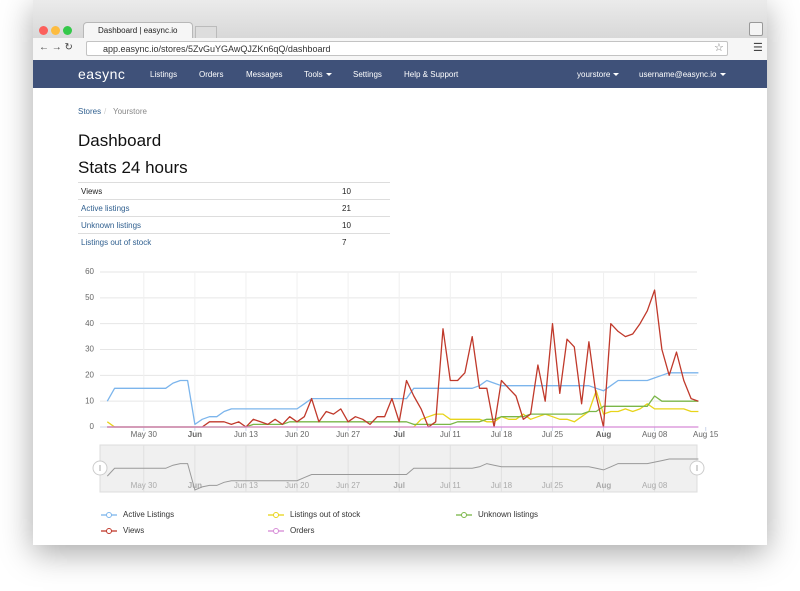 The height and width of the screenshot is (591, 800). I want to click on y-tick-label: 20, so click(89, 374).